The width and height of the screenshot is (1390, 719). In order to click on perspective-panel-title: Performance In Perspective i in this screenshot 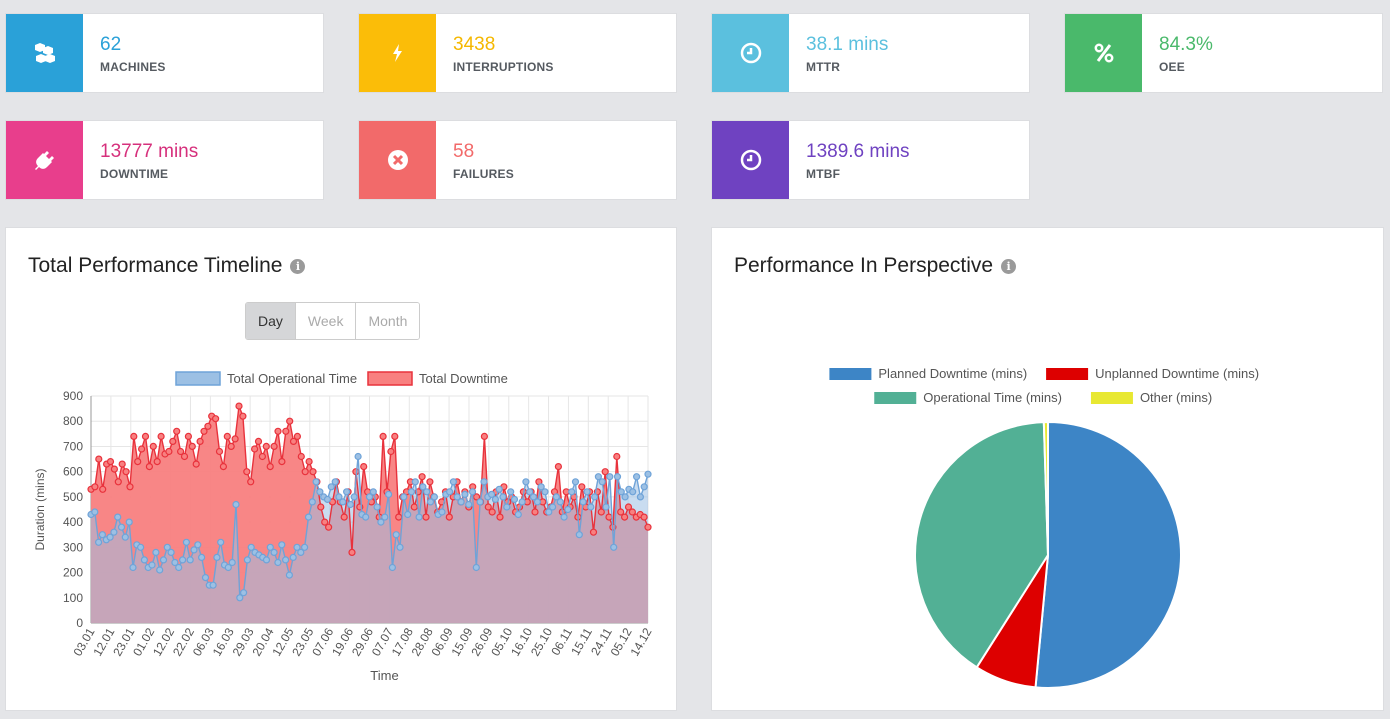, I will do `click(875, 266)`.